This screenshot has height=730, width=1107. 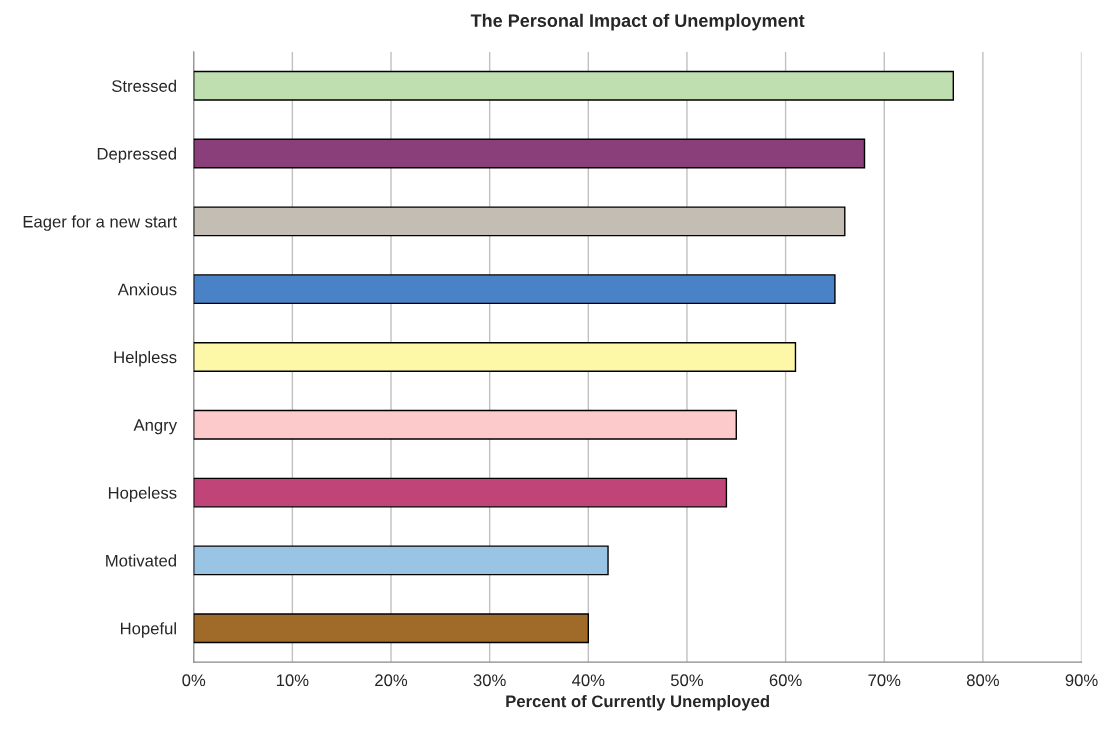 What do you see at coordinates (391, 680) in the screenshot?
I see `x-tick-label: 20%` at bounding box center [391, 680].